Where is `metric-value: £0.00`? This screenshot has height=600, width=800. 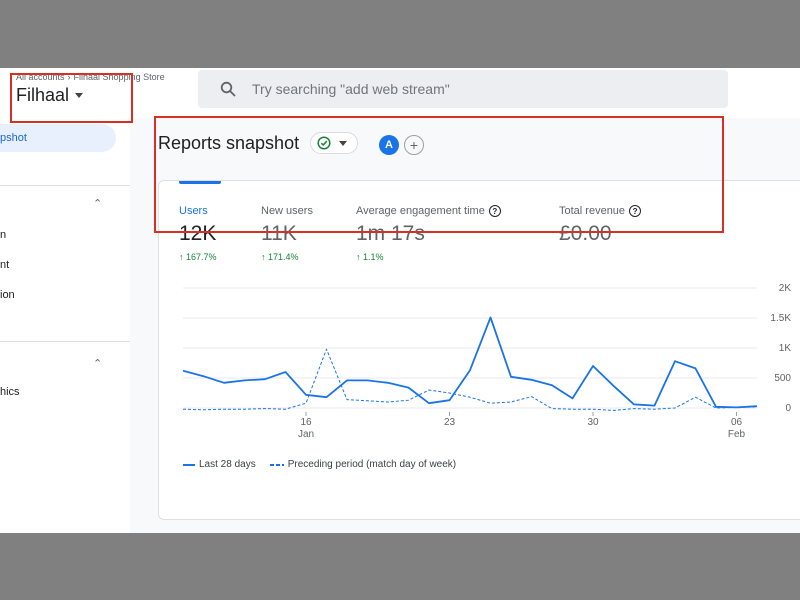 metric-value: £0.00 is located at coordinates (585, 233).